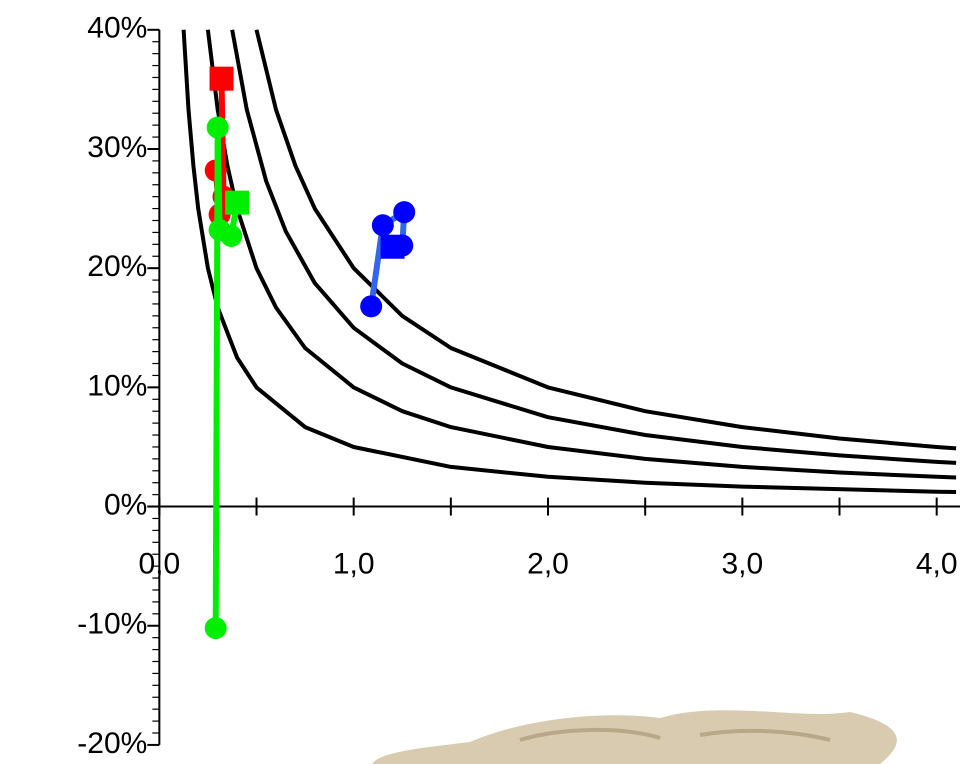 The width and height of the screenshot is (960, 764). Describe the element at coordinates (354, 563) in the screenshot. I see `x-tick-label: 1,0` at that location.